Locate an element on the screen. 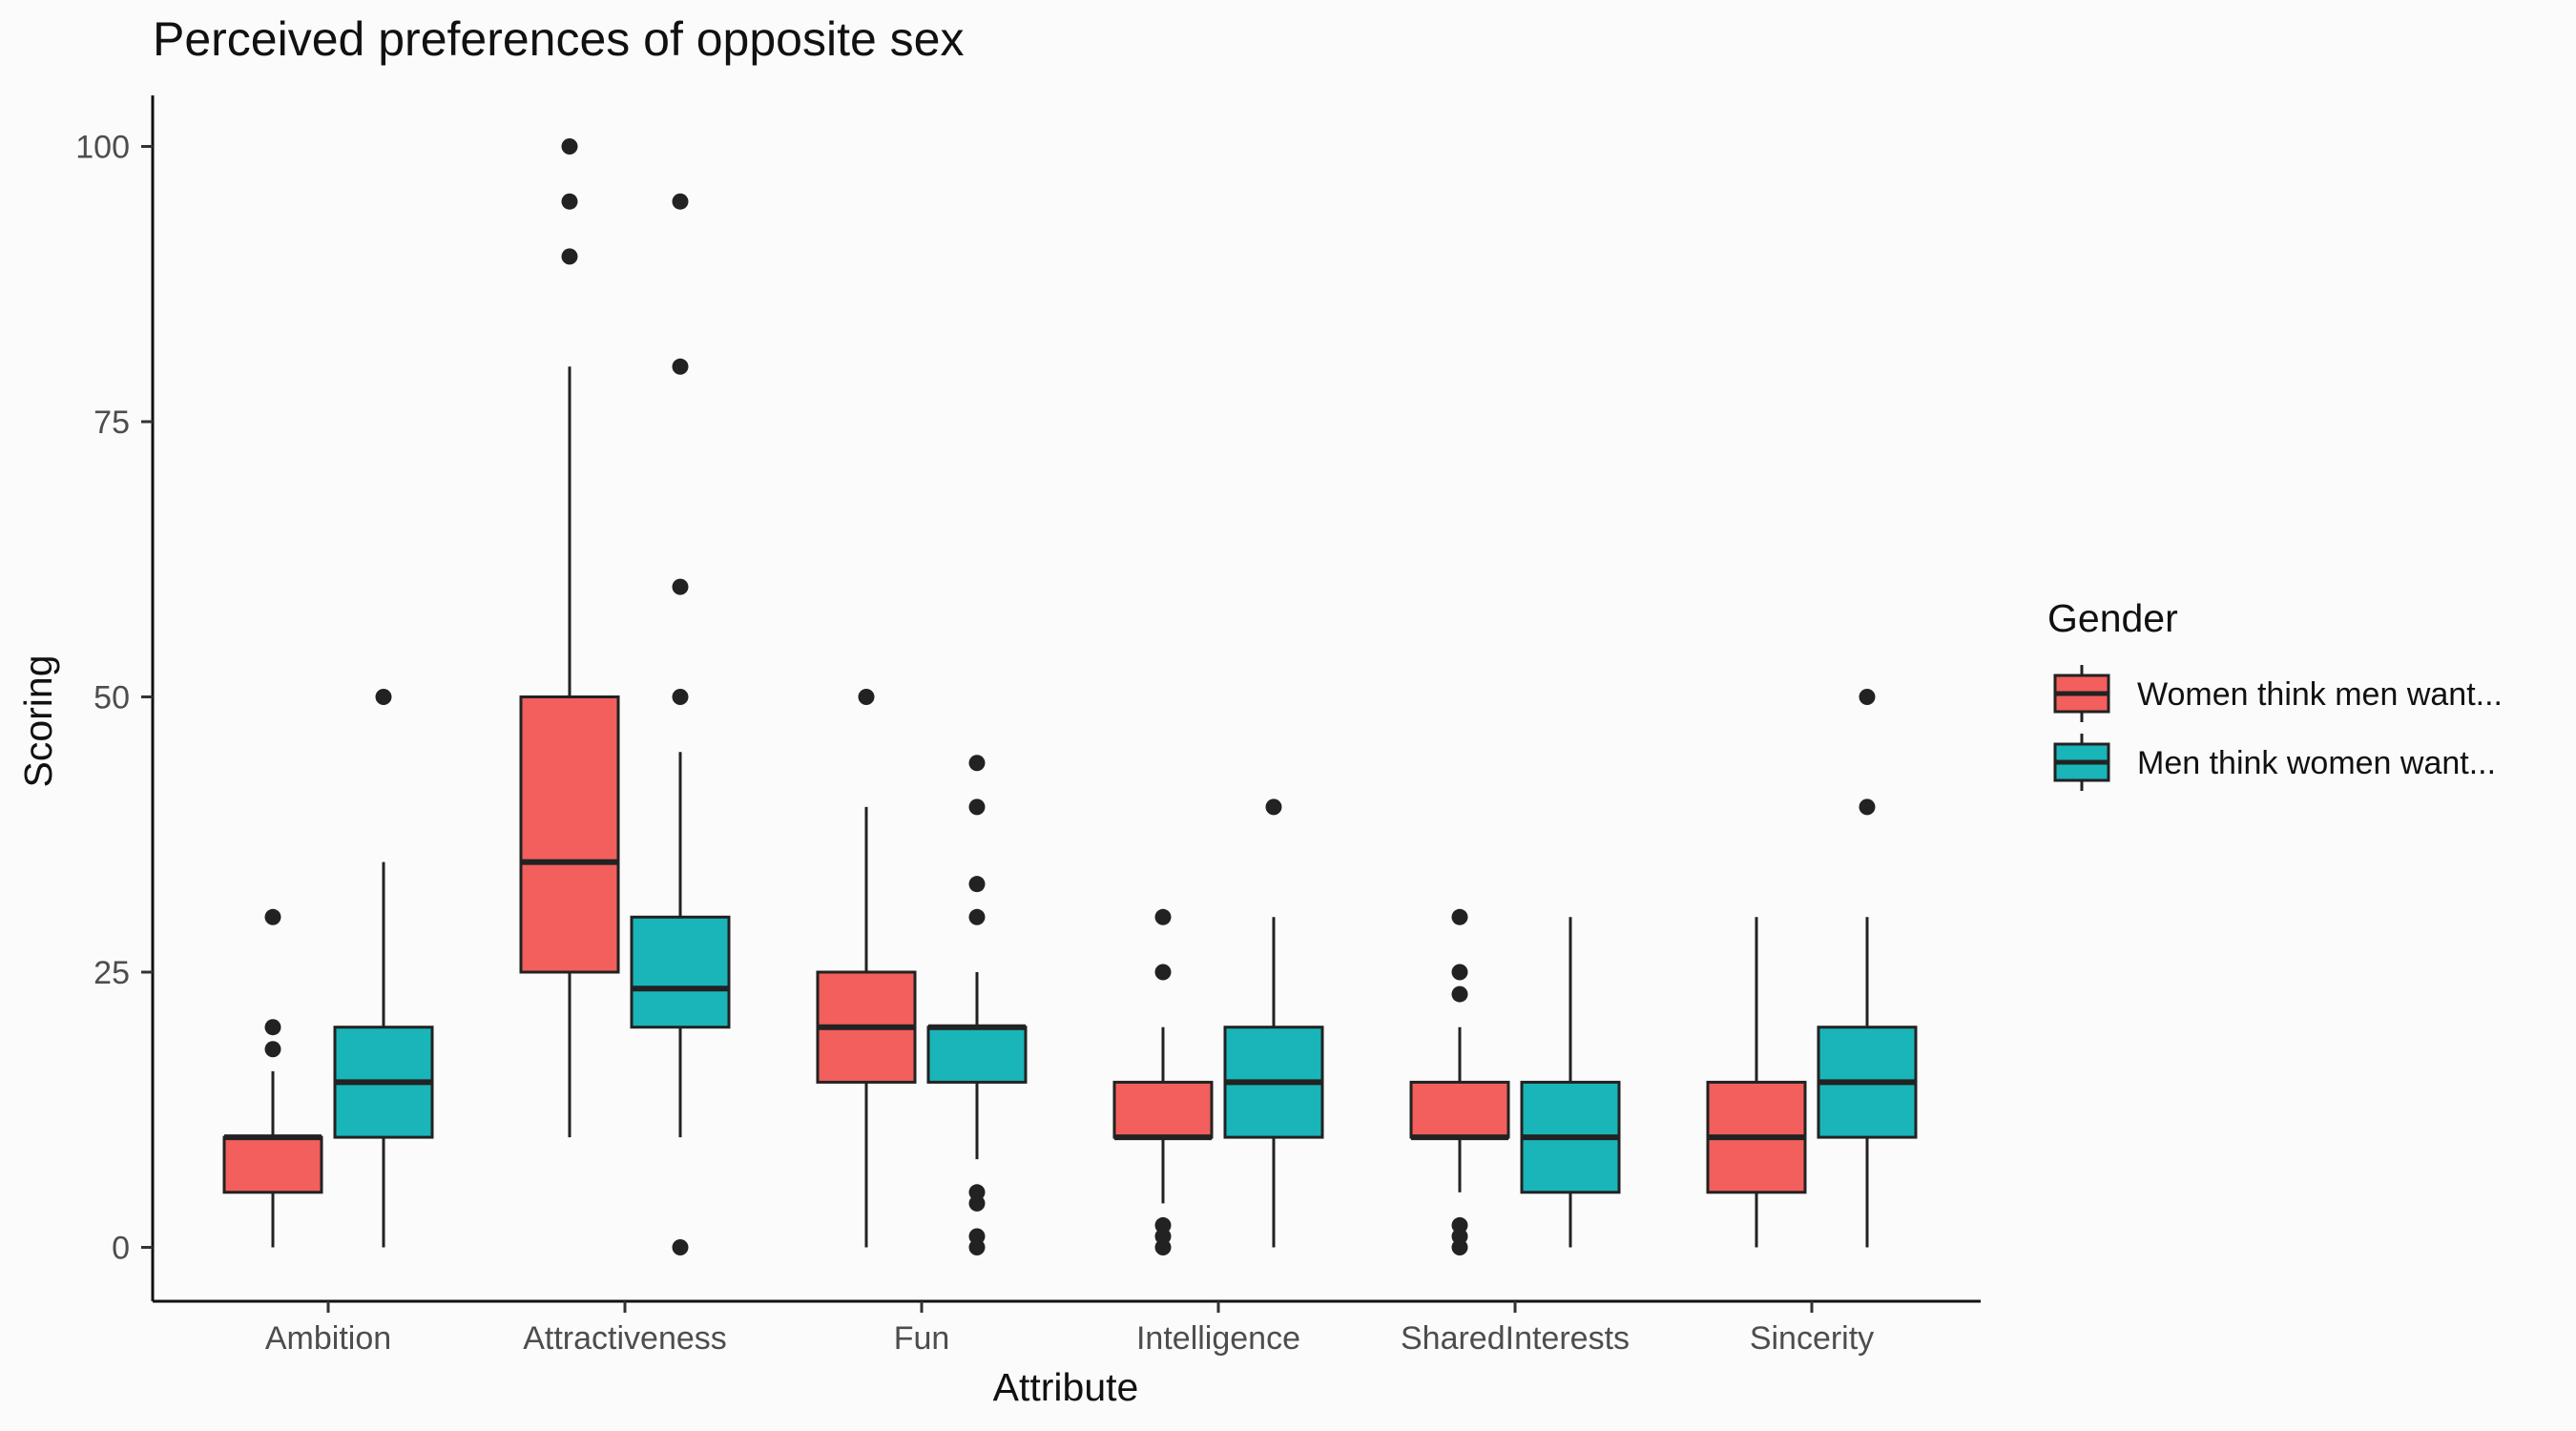 The width and height of the screenshot is (2576, 1431). x-tick-label: SharedInterests is located at coordinates (1515, 1338).